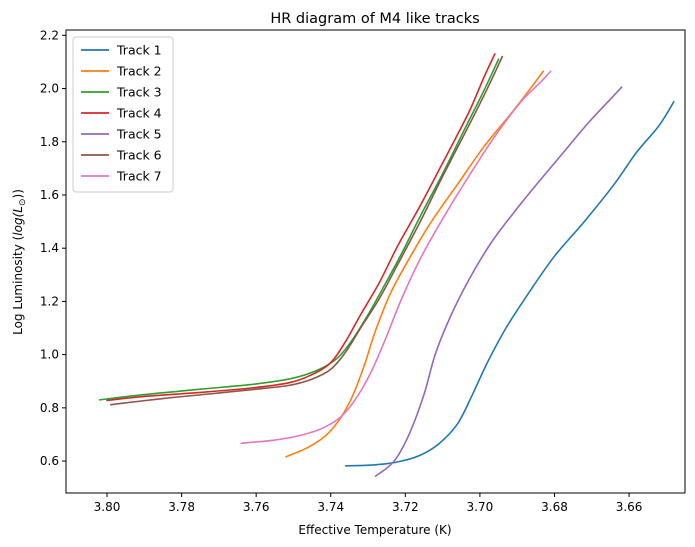  I want to click on y-tick-label: 1.6, so click(49, 195).